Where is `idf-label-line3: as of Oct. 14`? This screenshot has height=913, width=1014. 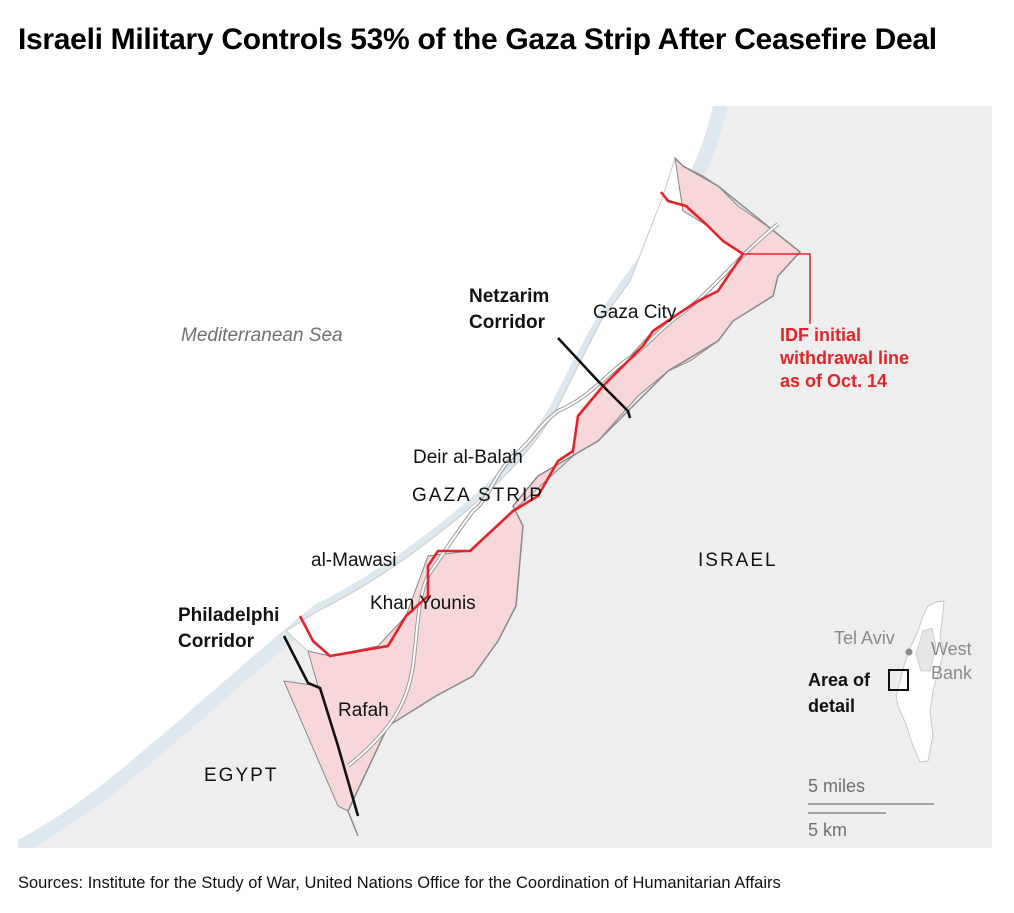 idf-label-line3: as of Oct. 14 is located at coordinates (833, 381).